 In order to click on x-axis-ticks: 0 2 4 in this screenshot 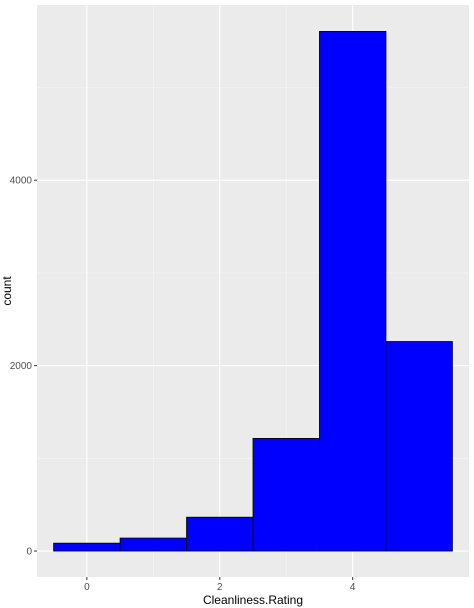, I will do `click(220, 585)`.